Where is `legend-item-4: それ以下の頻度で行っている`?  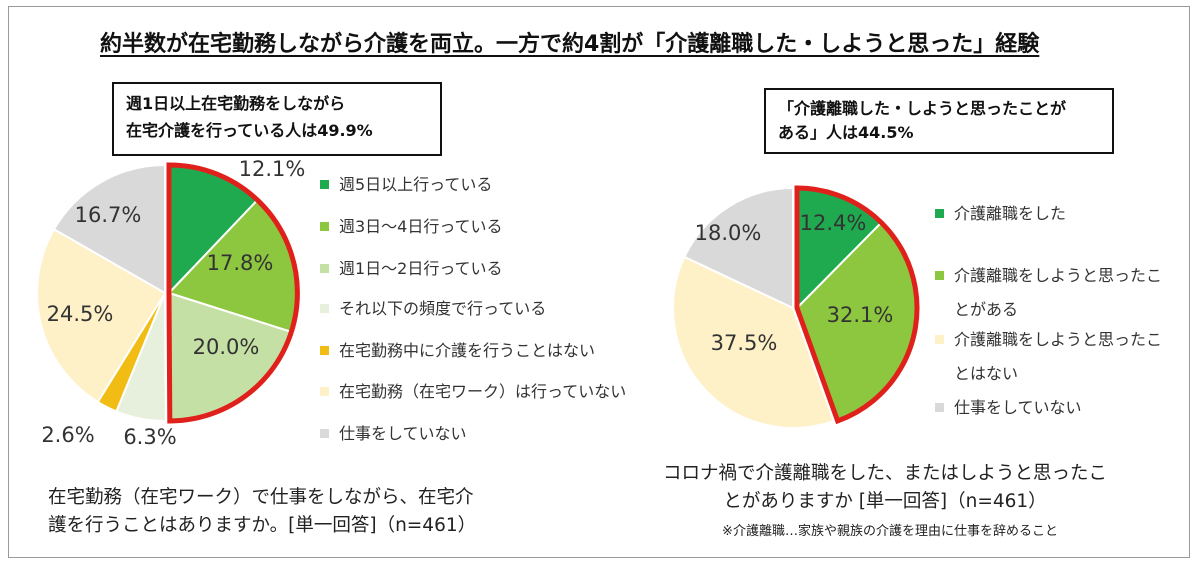 legend-item-4: それ以下の頻度で行っている is located at coordinates (433, 309).